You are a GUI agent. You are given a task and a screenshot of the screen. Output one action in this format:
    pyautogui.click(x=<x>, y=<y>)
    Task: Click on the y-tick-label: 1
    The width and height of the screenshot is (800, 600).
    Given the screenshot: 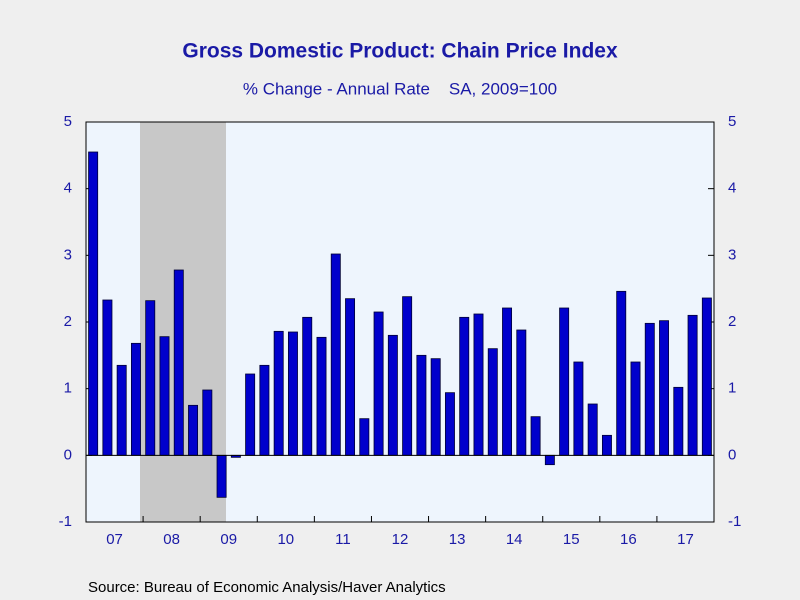 What is the action you would take?
    pyautogui.click(x=68, y=388)
    